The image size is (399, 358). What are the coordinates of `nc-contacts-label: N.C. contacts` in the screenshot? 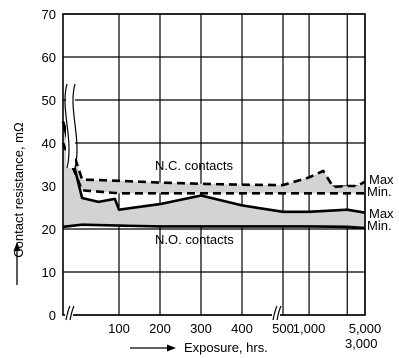 It's located at (194, 165).